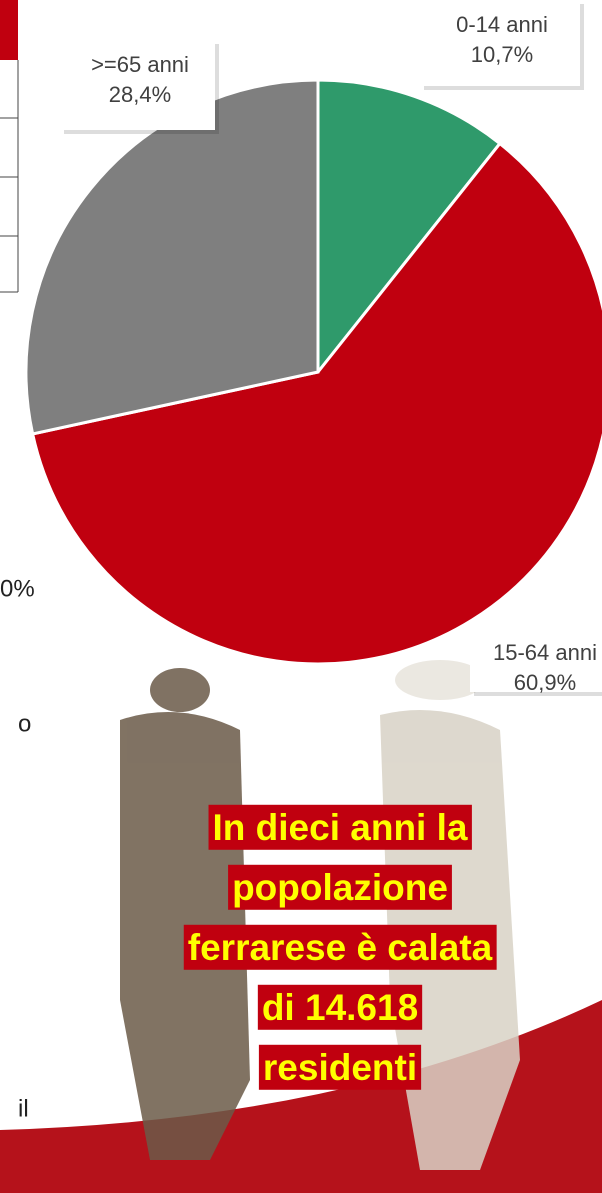 Image resolution: width=602 pixels, height=1193 pixels. I want to click on slice-label: 0-14 anni, so click(502, 24).